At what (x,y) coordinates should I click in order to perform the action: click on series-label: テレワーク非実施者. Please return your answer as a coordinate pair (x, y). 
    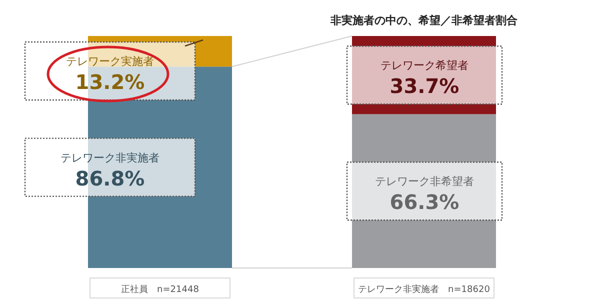
    Looking at the image, I should click on (110, 157).